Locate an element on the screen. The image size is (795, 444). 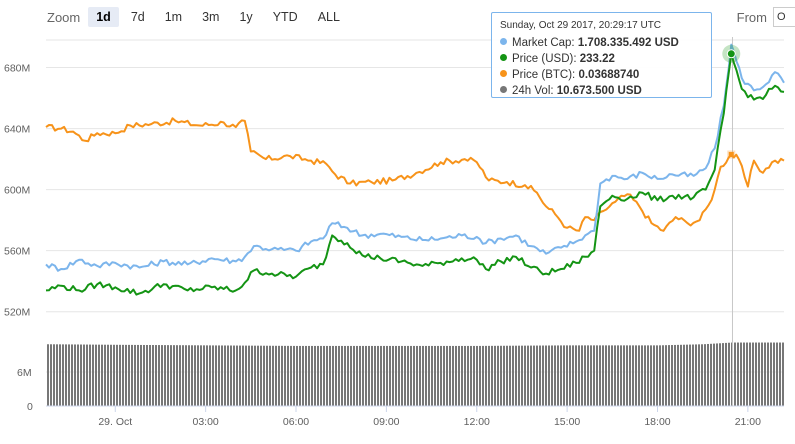
tooltip-row-volume: 24h Vol: 10.673.500 USD is located at coordinates (601, 91).